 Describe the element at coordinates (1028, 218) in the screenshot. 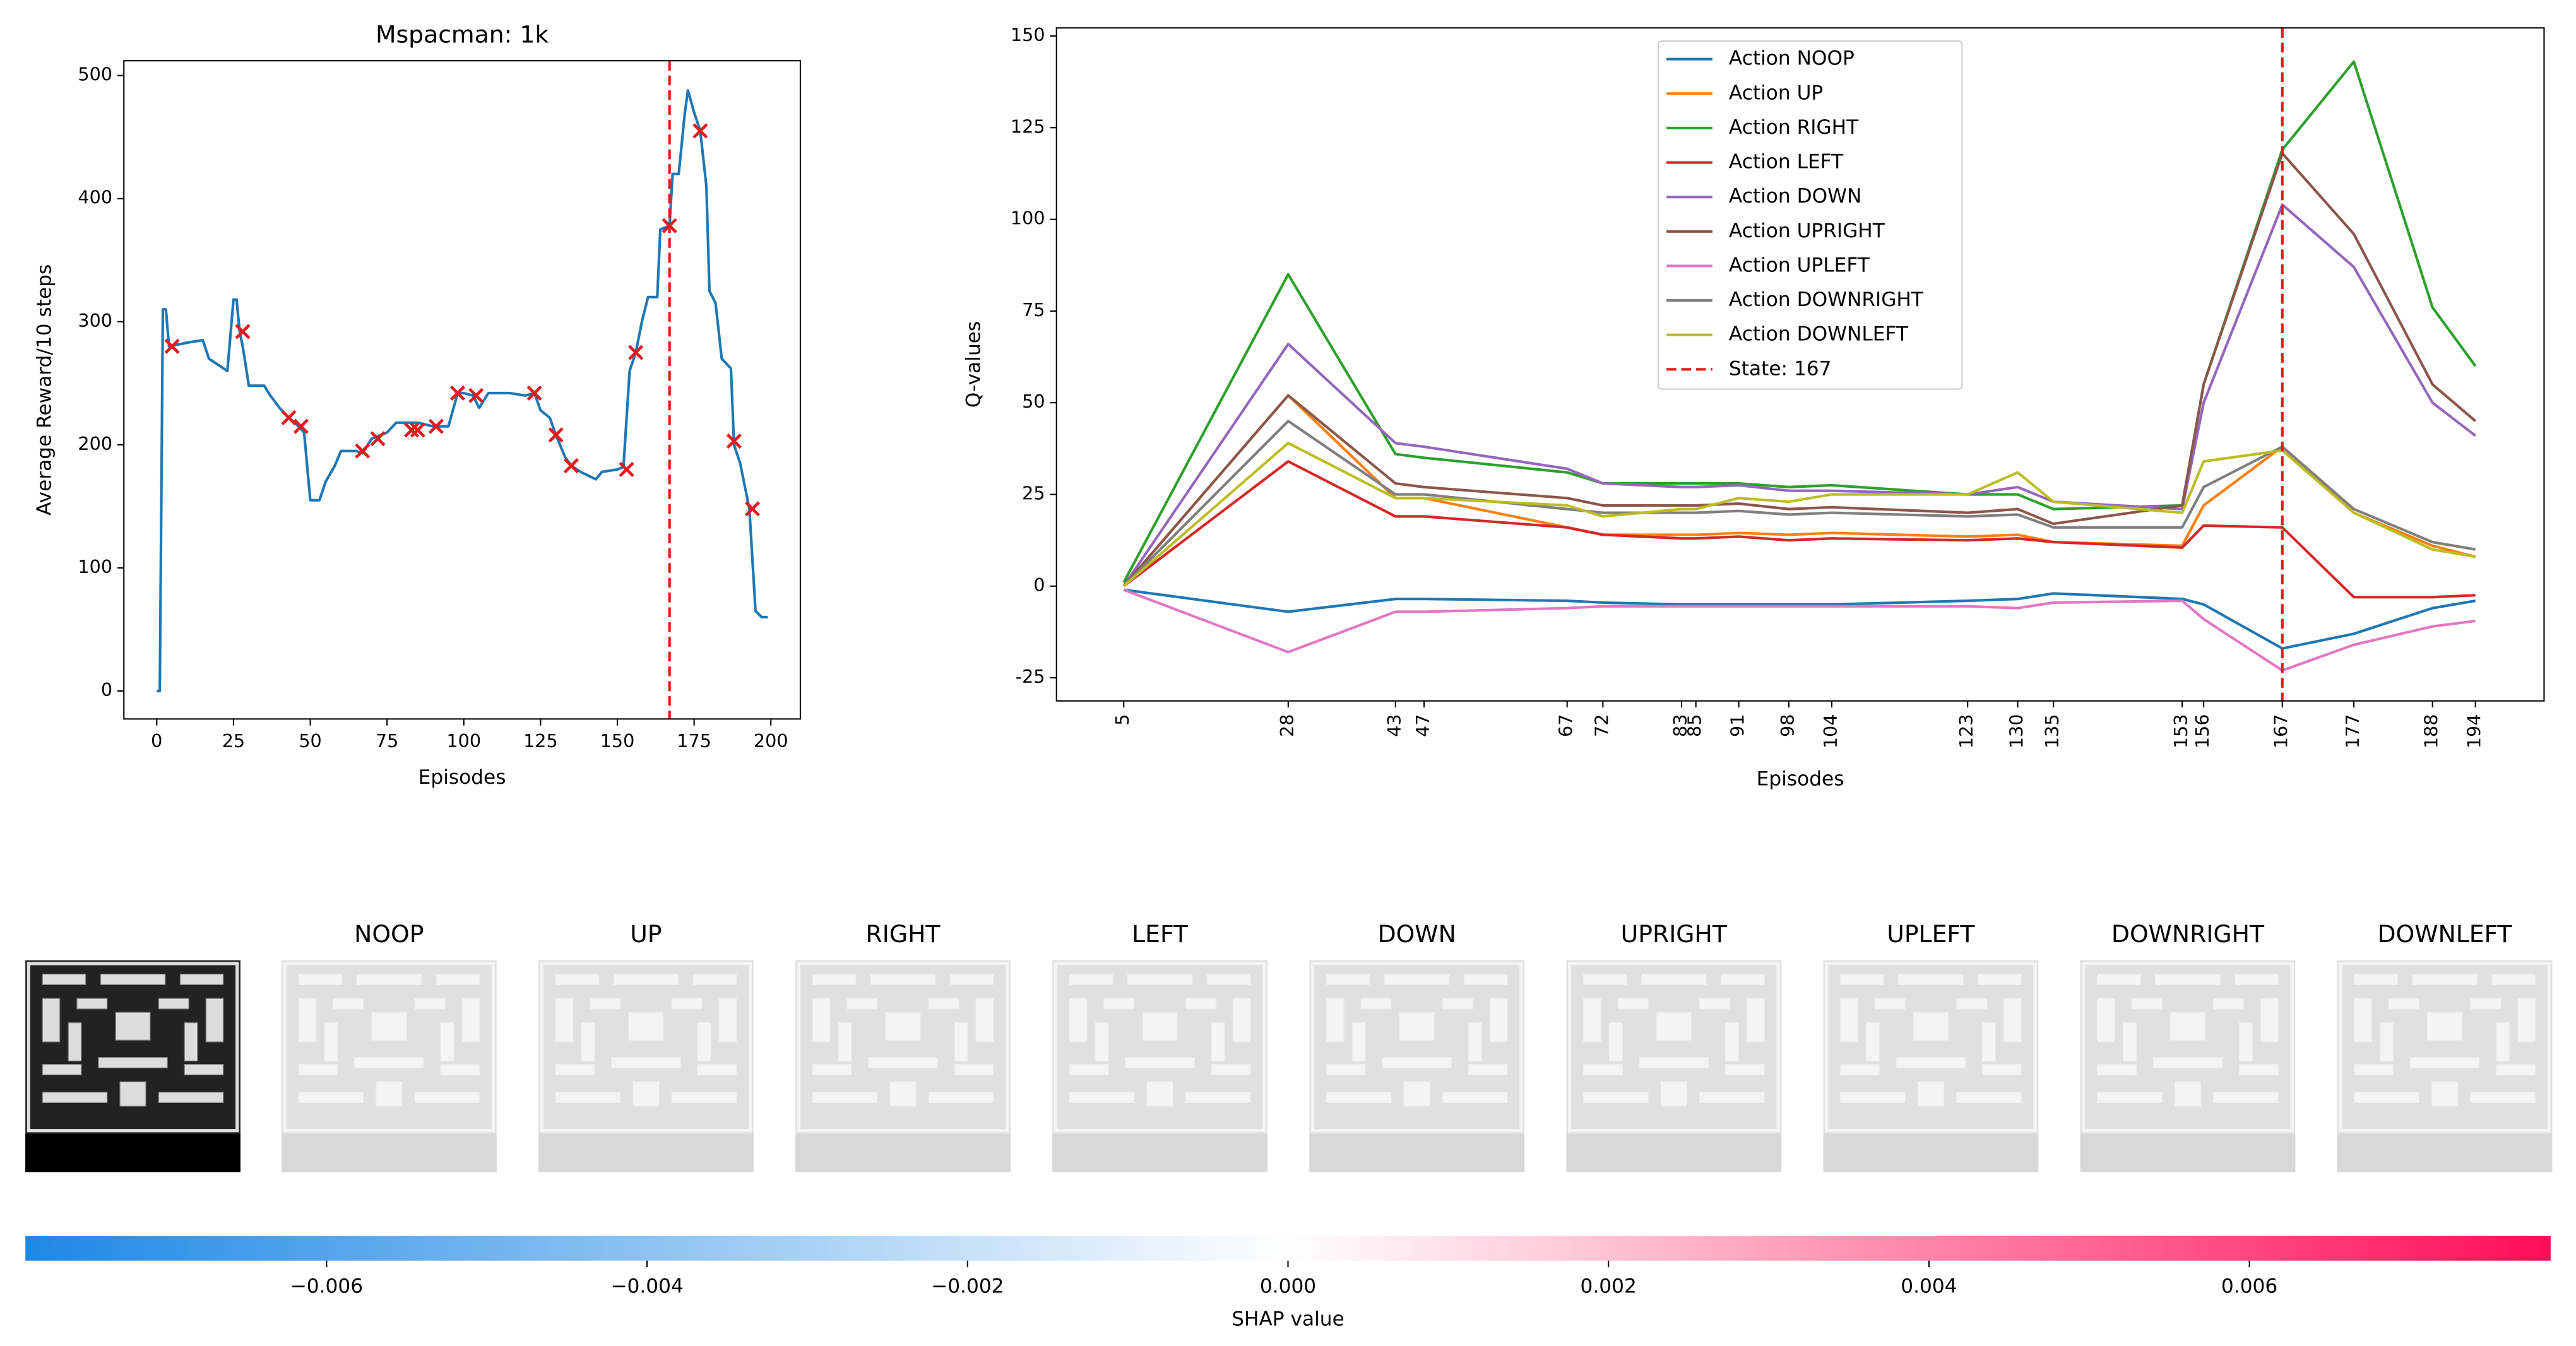

I see `y-tick-label: 100` at that location.